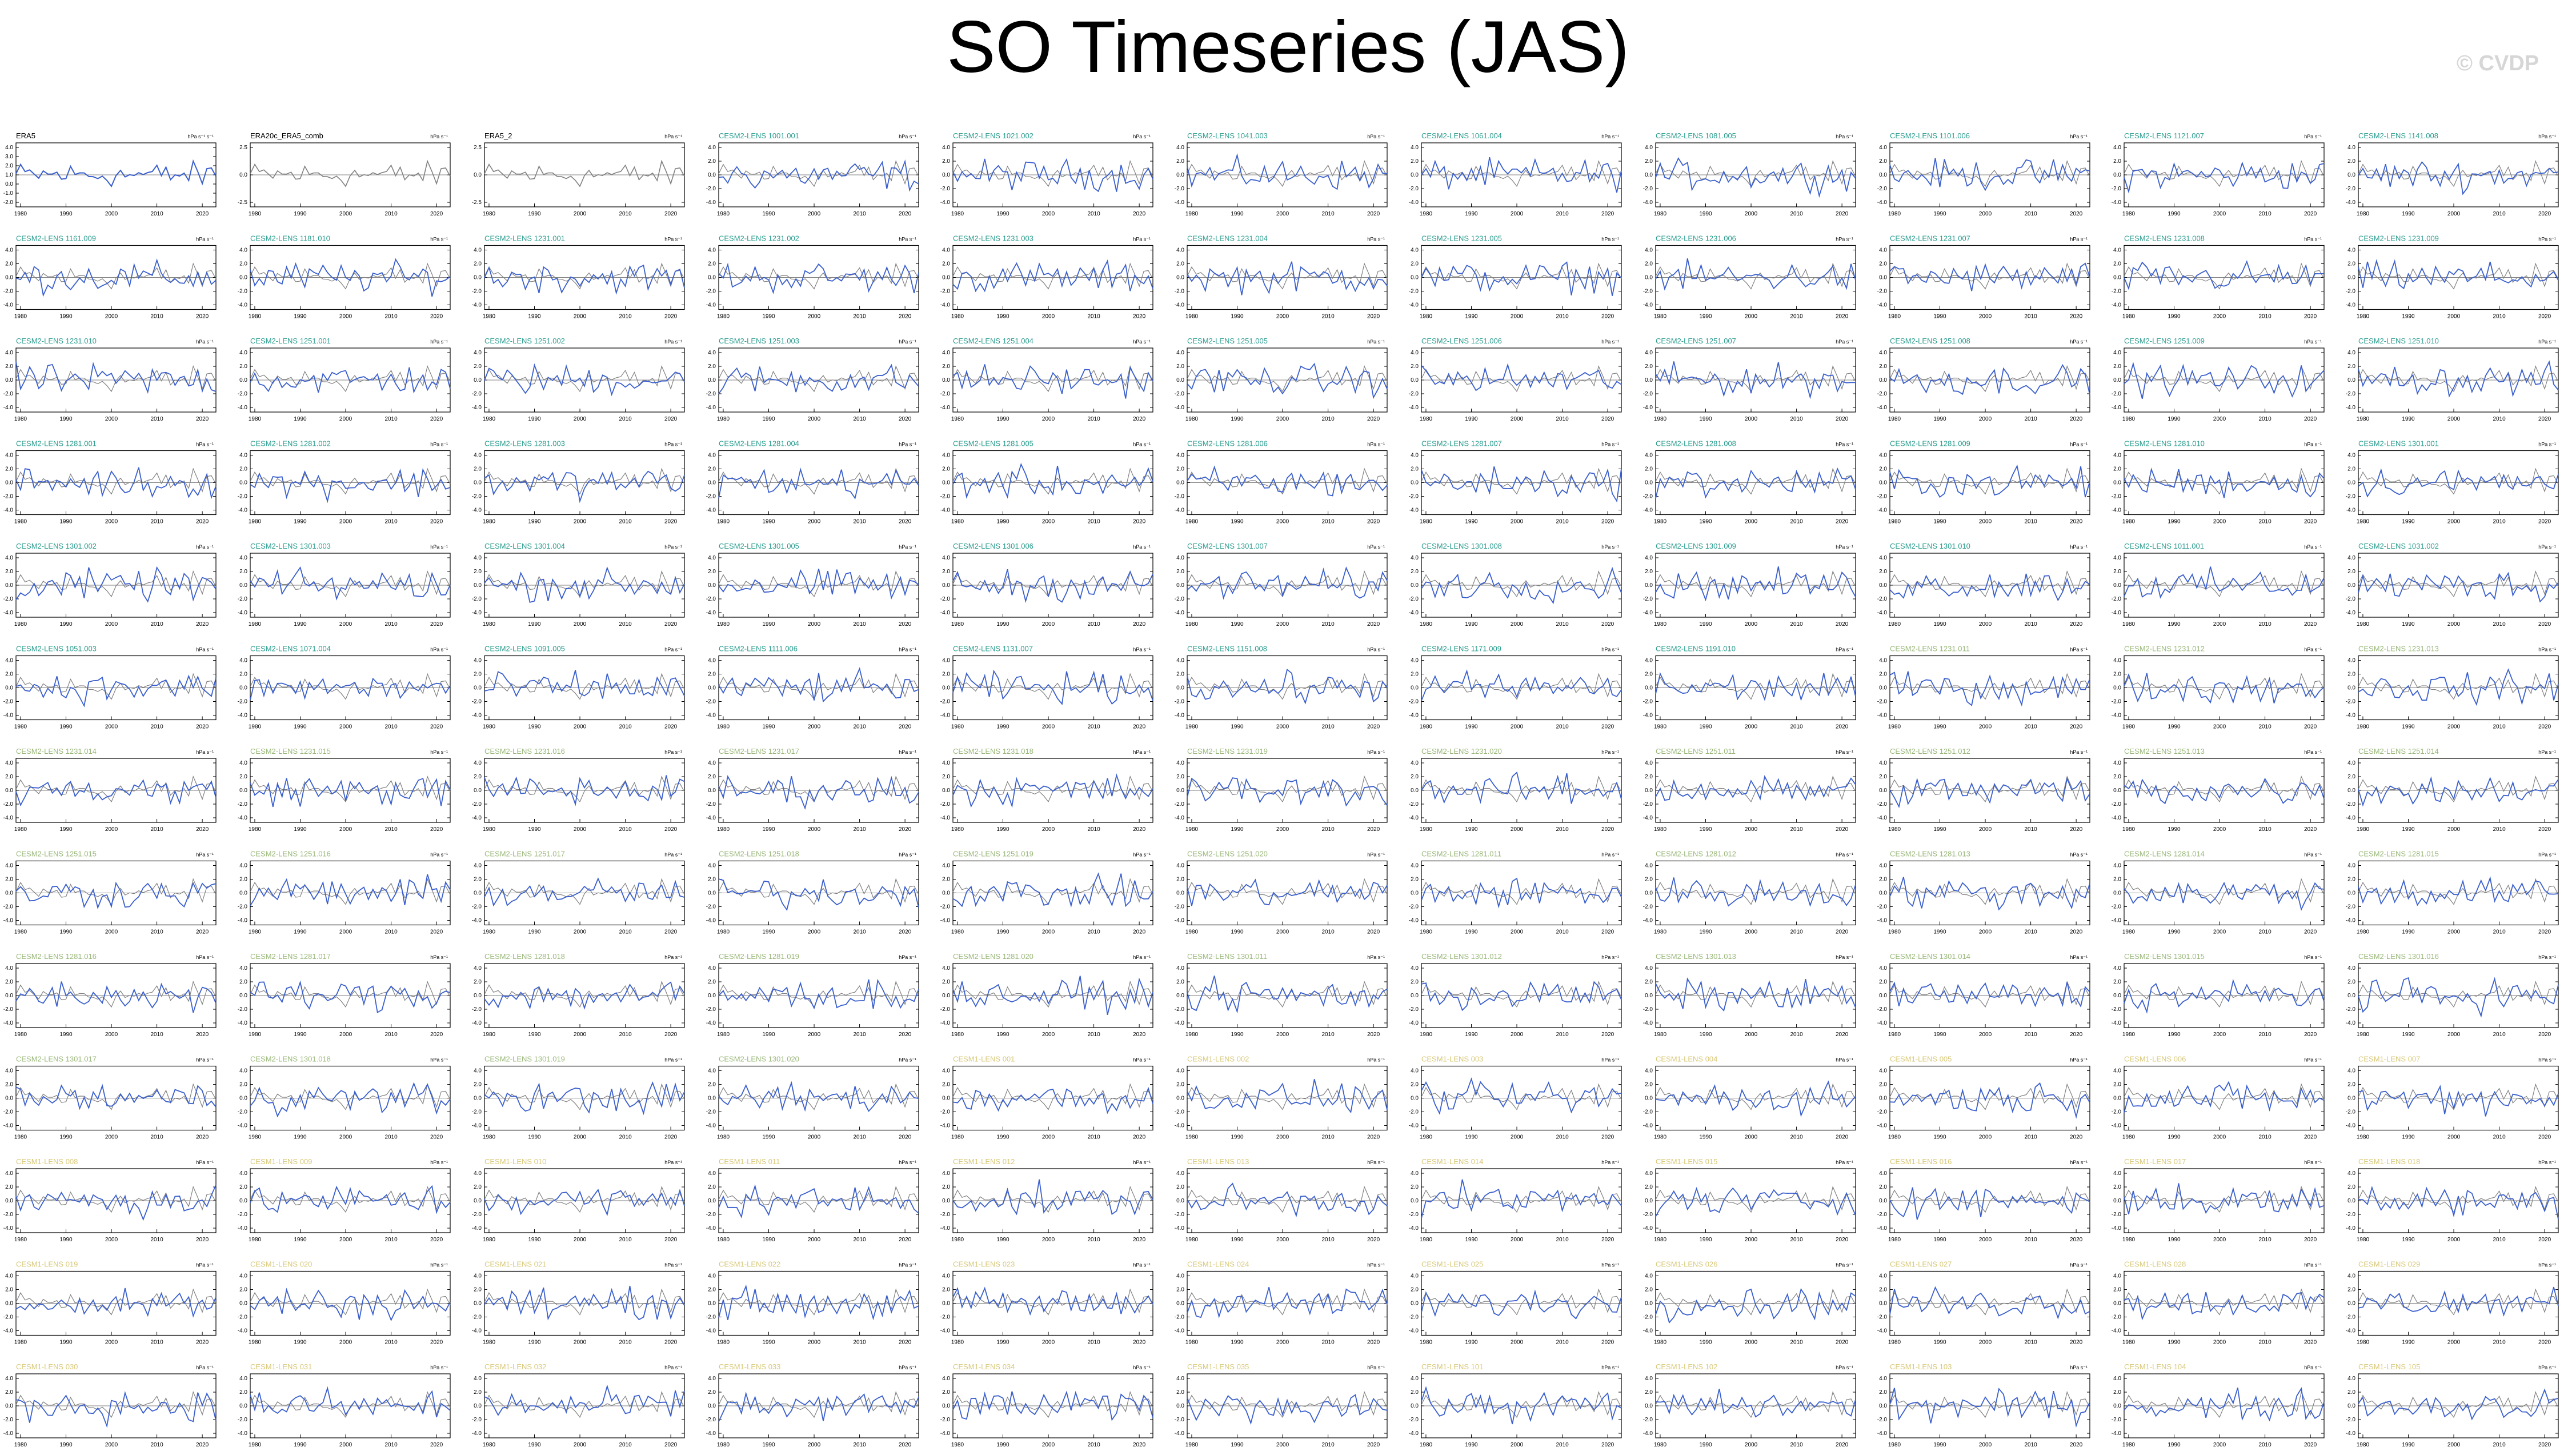 This screenshot has width=2576, height=1451. I want to click on panel-title: CESM2-LENS 1081.005, so click(1696, 135).